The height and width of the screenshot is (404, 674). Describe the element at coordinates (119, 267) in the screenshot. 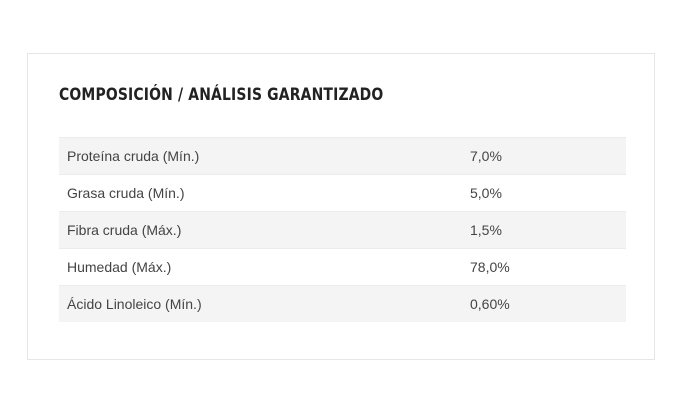

I see `nutrient-label: Humedad (Máx.)` at that location.